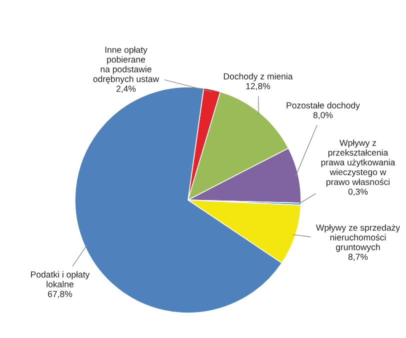  Describe the element at coordinates (358, 192) in the screenshot. I see `data-label: 0,3%` at that location.